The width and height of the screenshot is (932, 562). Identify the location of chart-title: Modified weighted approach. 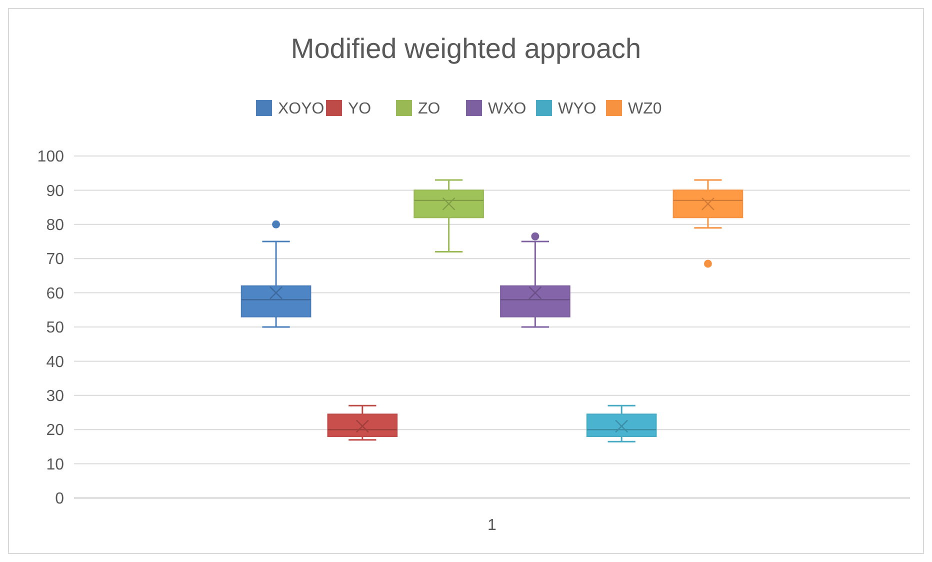
(466, 48).